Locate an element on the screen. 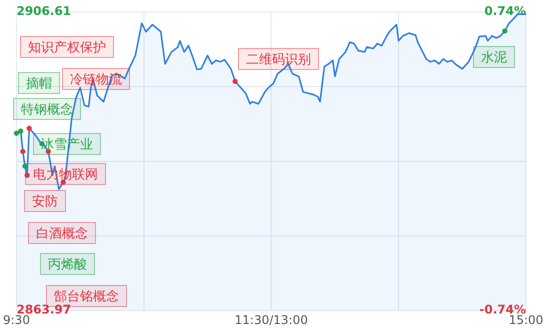  annotation: 郜台铭概念 is located at coordinates (86, 296).